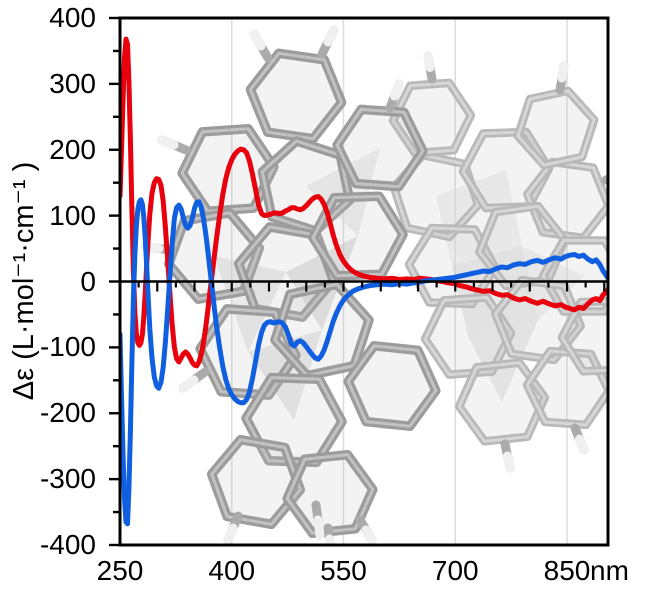  Describe the element at coordinates (72, 215) in the screenshot. I see `y-tick-label: 100` at that location.